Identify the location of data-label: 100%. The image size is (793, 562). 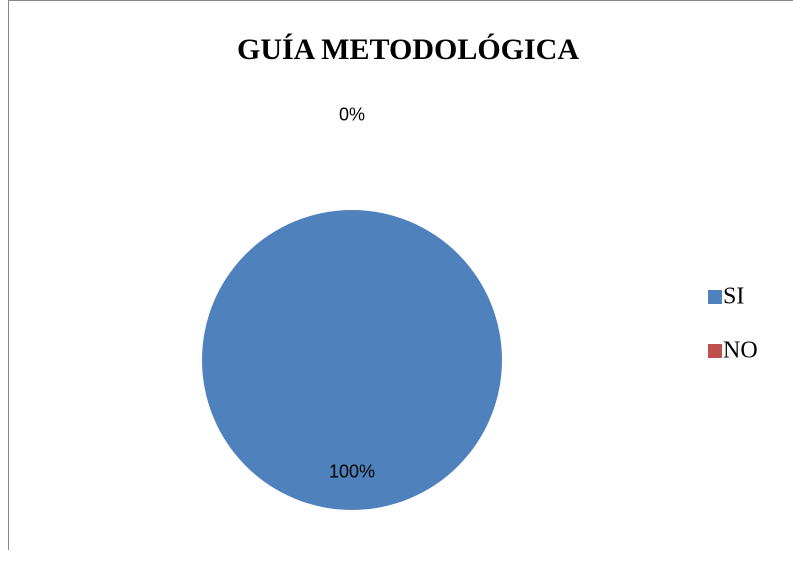
(352, 471).